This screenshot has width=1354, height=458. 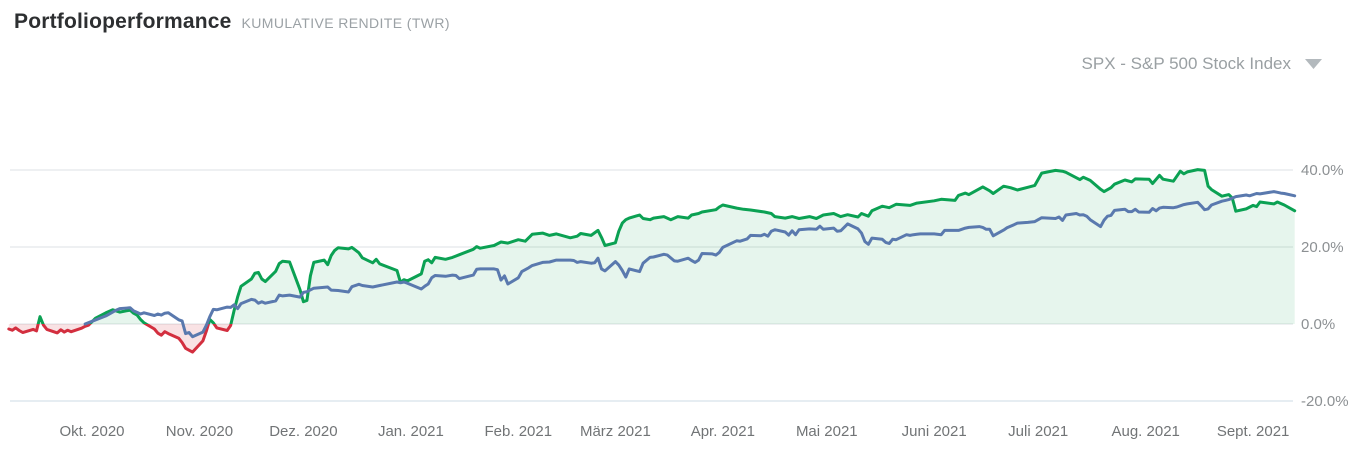 What do you see at coordinates (934, 431) in the screenshot?
I see `x-axis-label: Juni 2021` at bounding box center [934, 431].